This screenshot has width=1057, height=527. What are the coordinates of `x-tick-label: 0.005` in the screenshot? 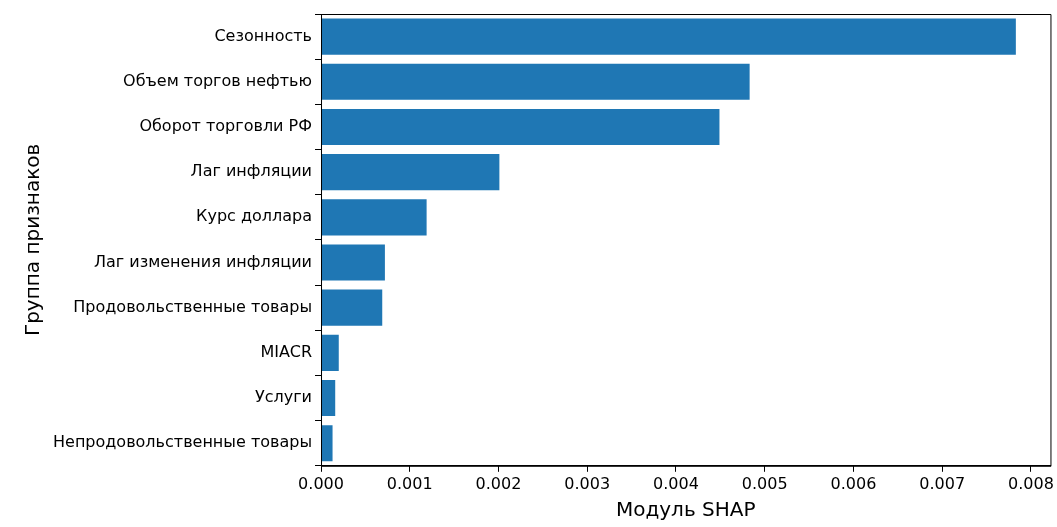 It's located at (764, 483).